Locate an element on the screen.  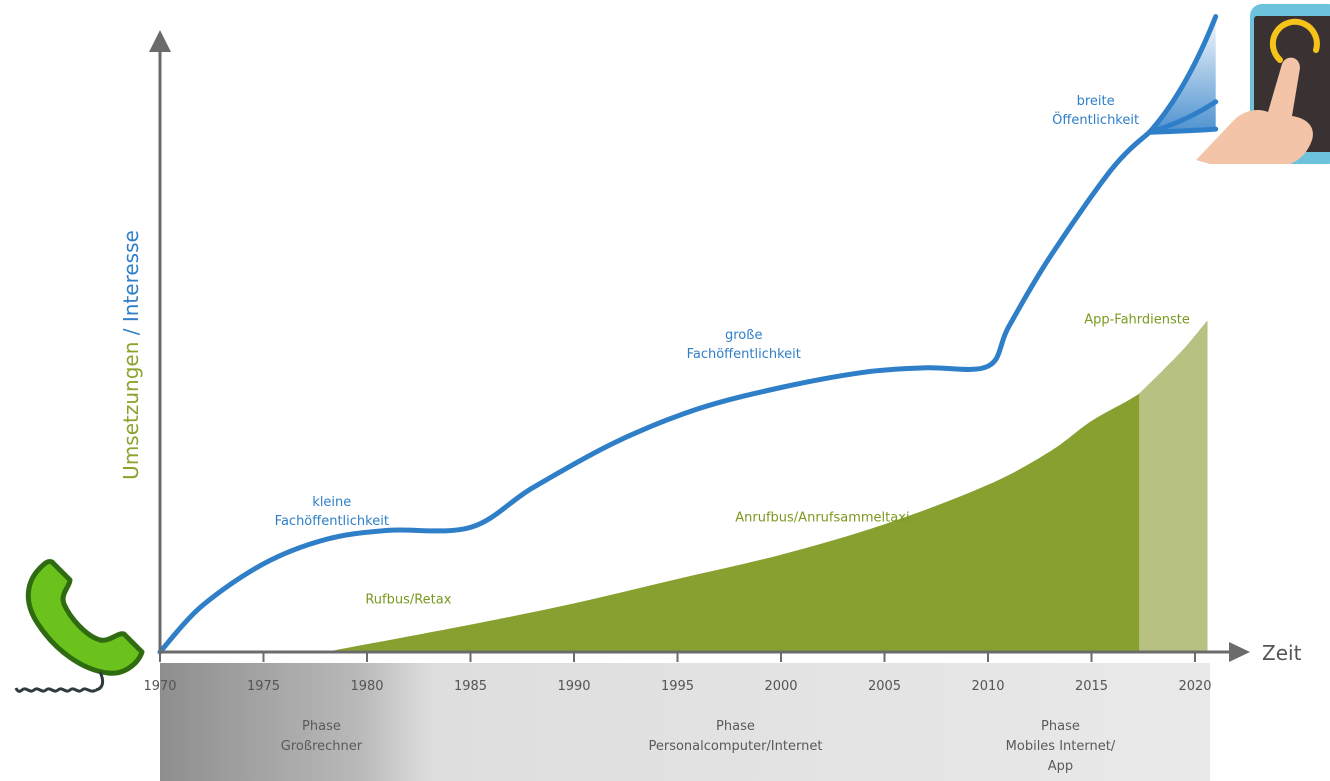
x-axis-arrow-icon is located at coordinates (1239, 652).